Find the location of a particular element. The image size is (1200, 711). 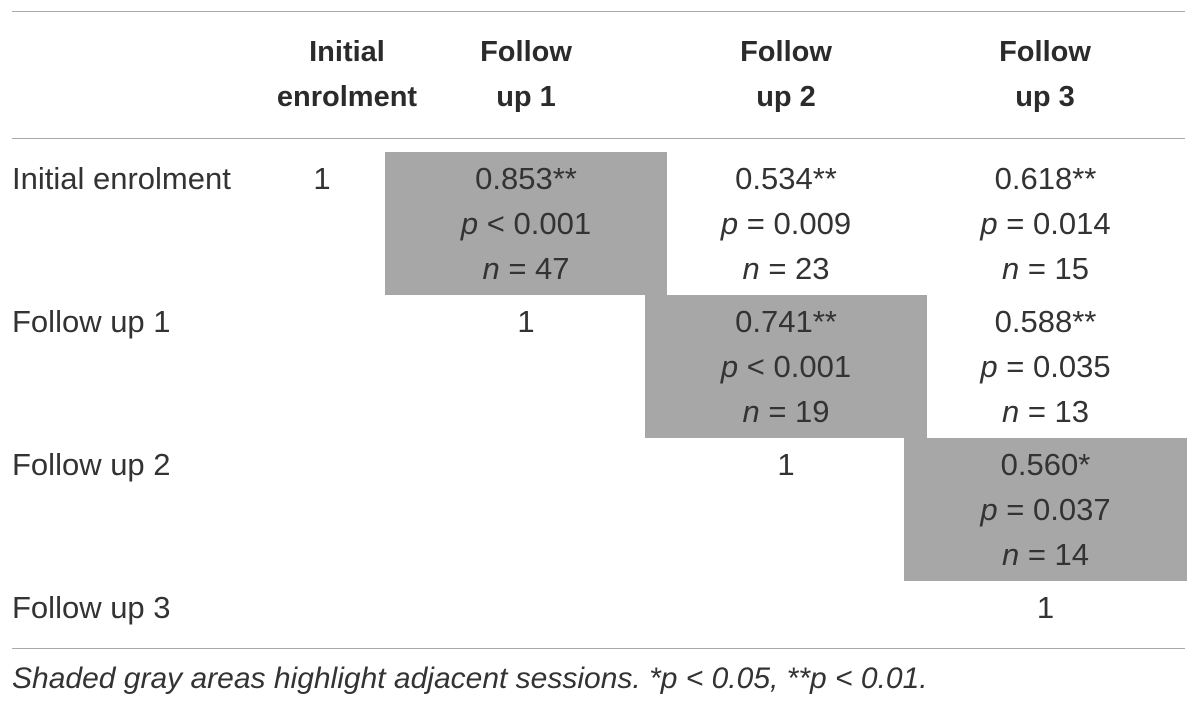

table-top-rule is located at coordinates (598, 11).